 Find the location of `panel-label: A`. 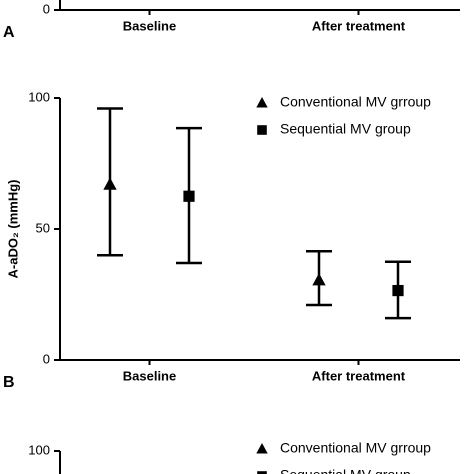

panel-label: A is located at coordinates (9, 32).